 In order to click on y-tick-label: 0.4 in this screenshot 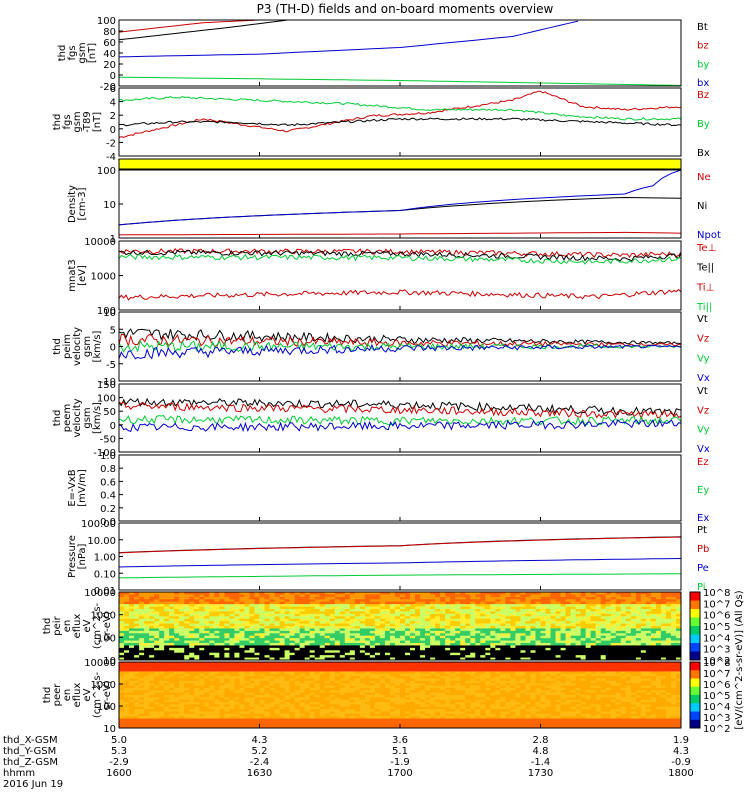, I will do `click(108, 496)`.